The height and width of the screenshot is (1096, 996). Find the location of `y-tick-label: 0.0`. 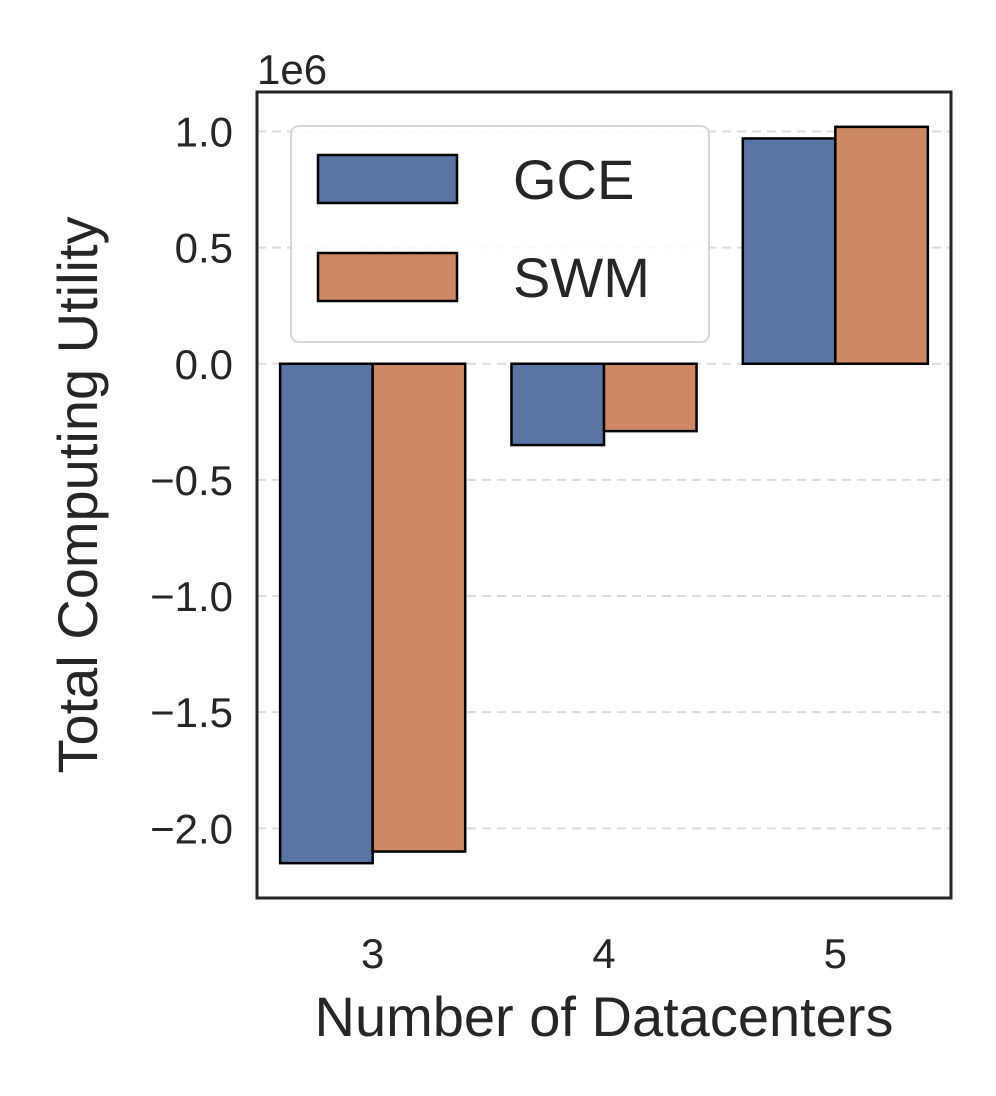

y-tick-label: 0.0 is located at coordinates (204, 364).